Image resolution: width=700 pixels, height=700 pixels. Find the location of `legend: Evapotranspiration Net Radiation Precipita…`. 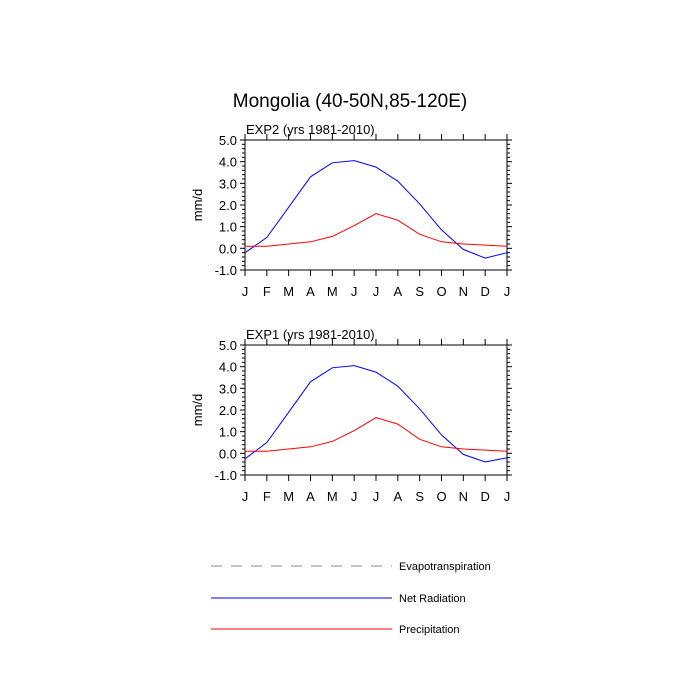

legend: Evapotranspiration Net Radiation Precipita… is located at coordinates (351, 598).